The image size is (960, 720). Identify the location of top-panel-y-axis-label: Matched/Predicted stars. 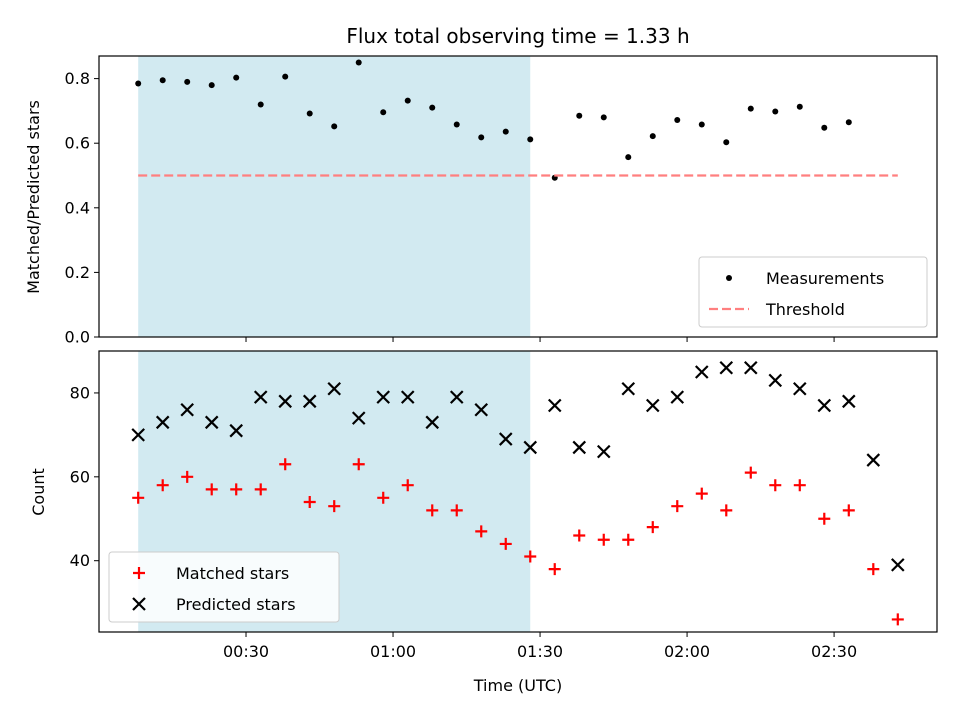
(33, 197).